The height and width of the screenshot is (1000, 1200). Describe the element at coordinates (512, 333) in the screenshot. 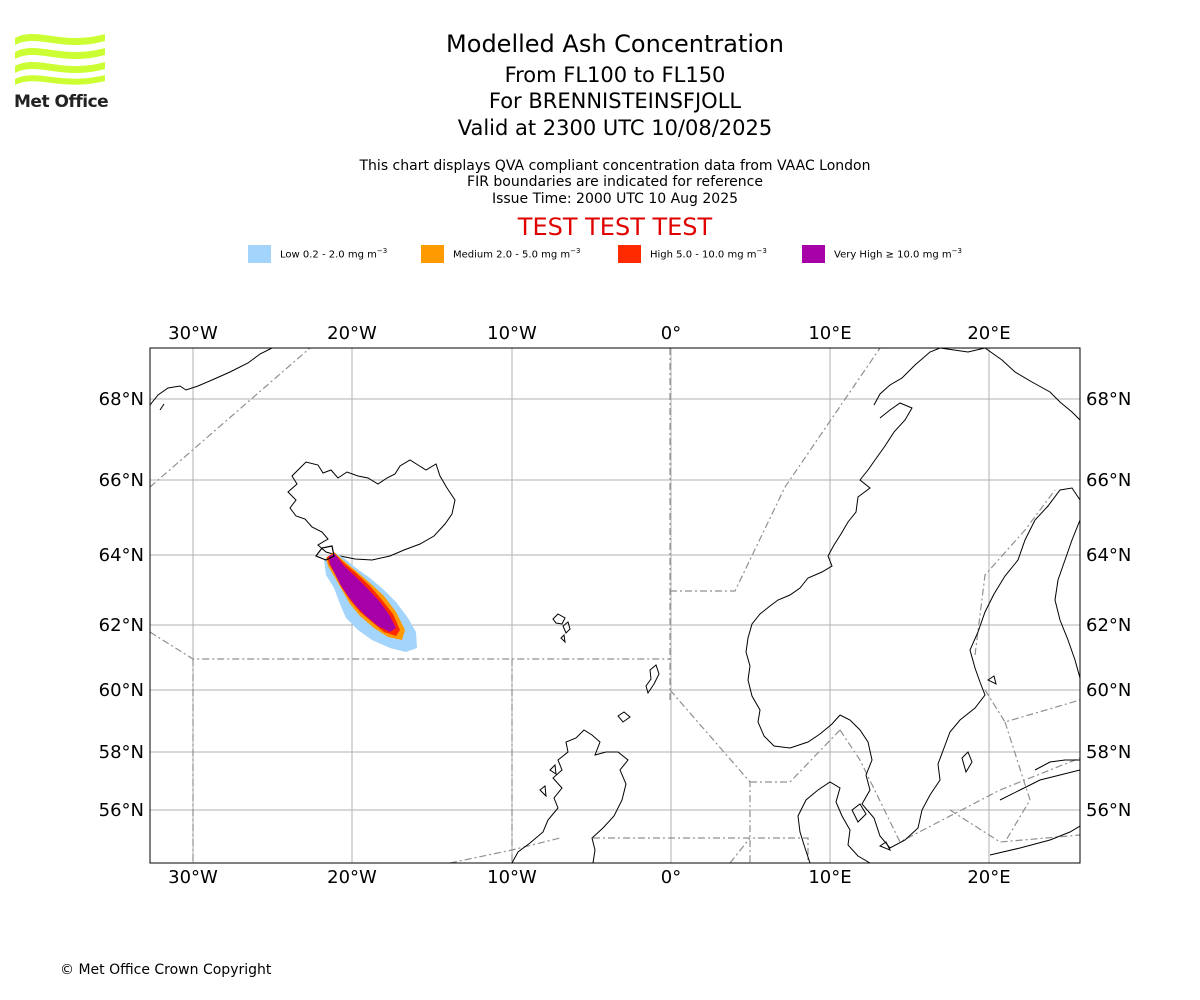

I see `lon-tick-top: 10°W` at that location.